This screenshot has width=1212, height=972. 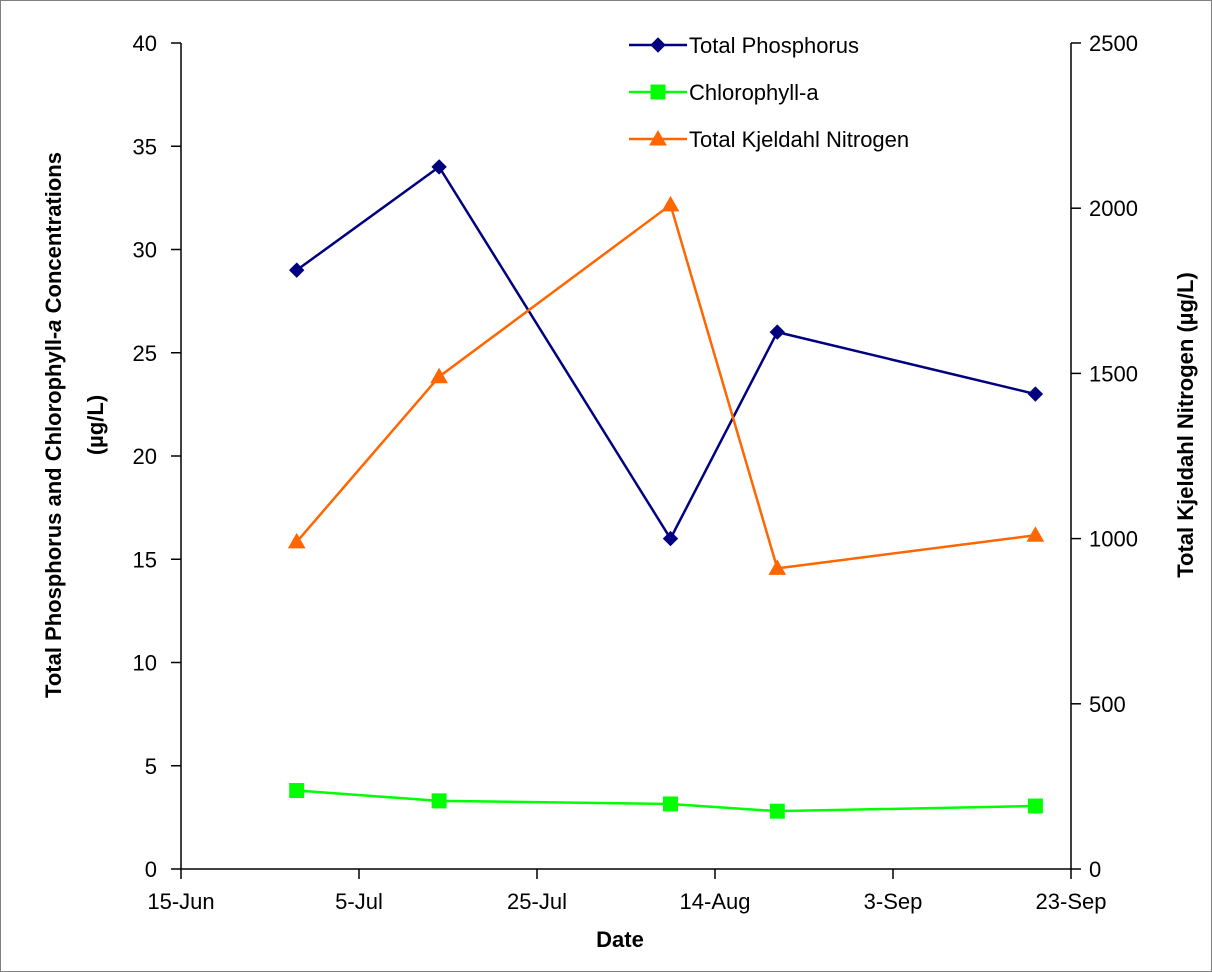 I want to click on x-tick-label: 23-Sep, so click(x=1071, y=901).